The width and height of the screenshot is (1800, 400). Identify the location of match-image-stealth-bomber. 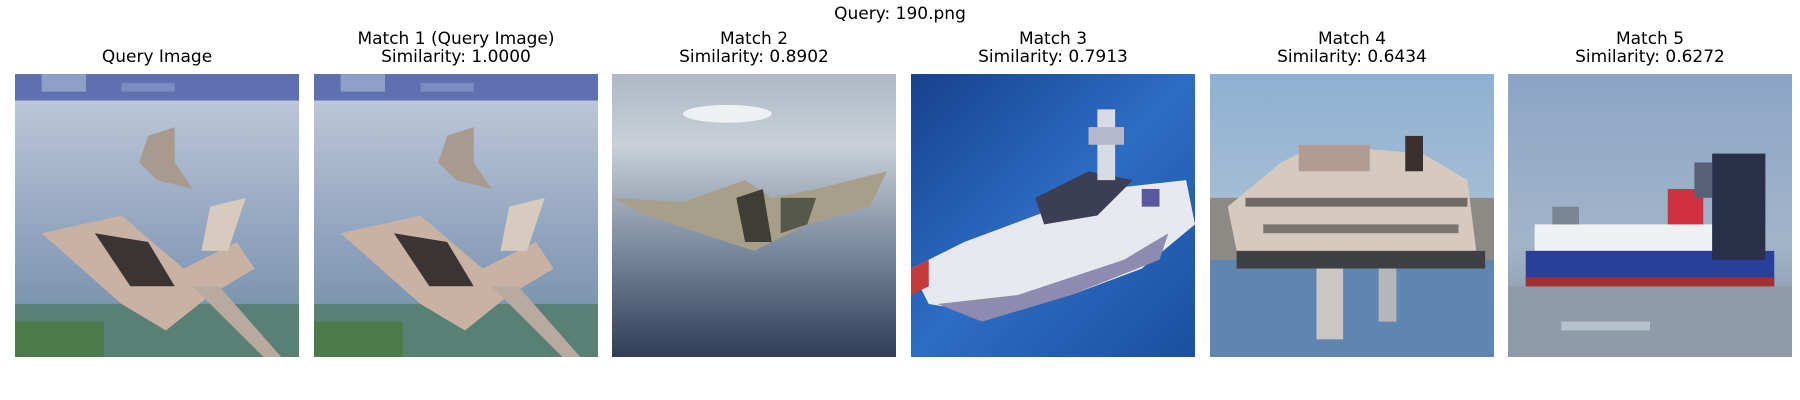
(754, 215).